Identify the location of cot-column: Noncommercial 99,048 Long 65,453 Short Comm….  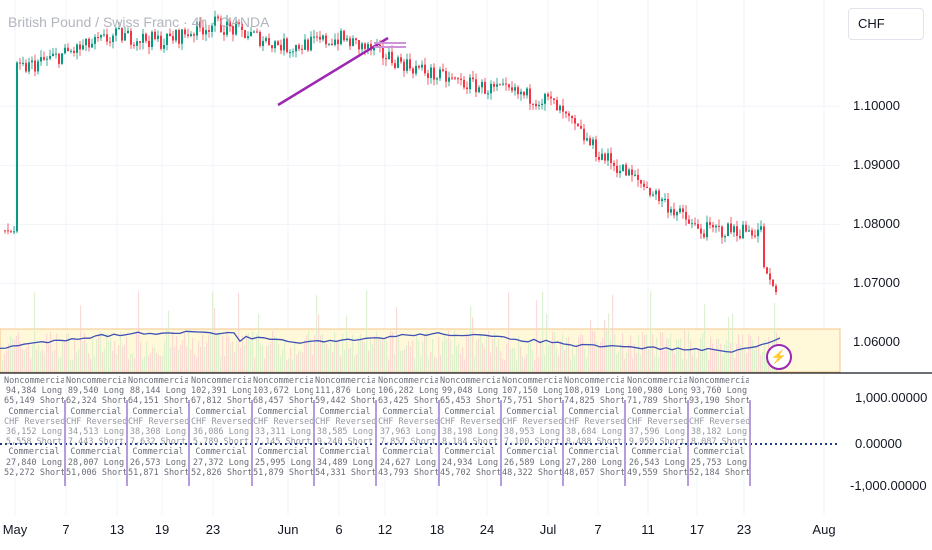
(470, 427).